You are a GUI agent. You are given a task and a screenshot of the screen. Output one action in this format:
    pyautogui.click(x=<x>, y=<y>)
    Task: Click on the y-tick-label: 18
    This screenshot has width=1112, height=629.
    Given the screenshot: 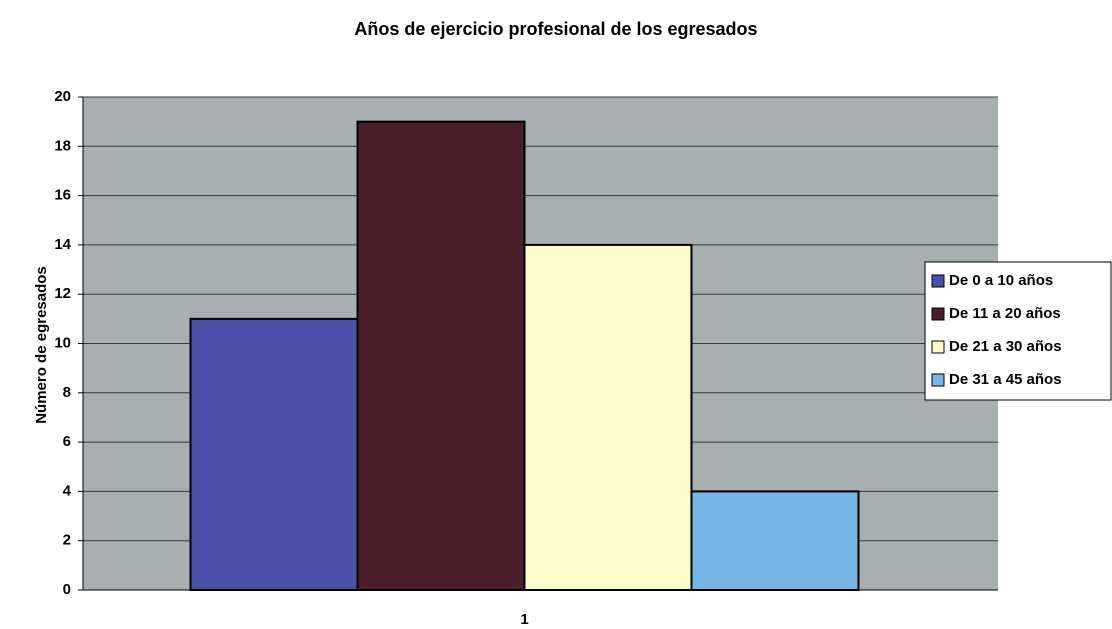 What is the action you would take?
    pyautogui.click(x=62, y=145)
    